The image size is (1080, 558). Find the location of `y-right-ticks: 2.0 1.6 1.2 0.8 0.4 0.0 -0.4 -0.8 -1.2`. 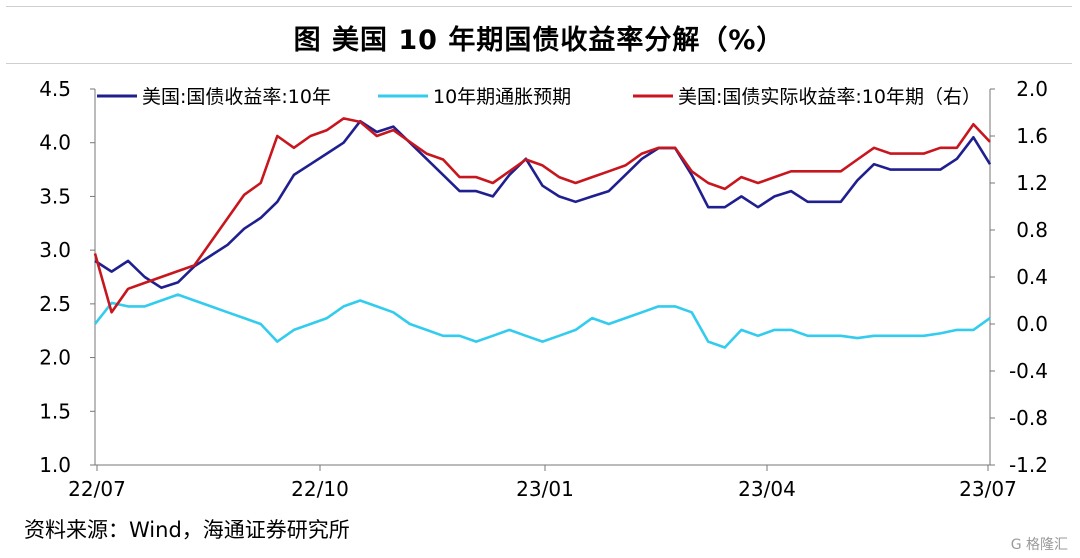

y-right-ticks: 2.0 1.6 1.2 0.8 0.4 0.0 -0.4 -0.8 -1.2 is located at coordinates (1019, 277).